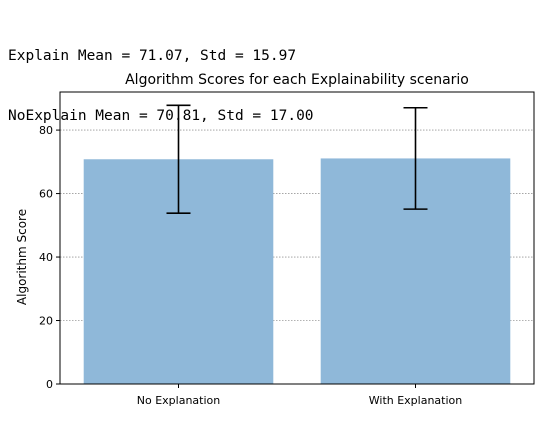 This screenshot has width=546, height=424. What do you see at coordinates (46, 194) in the screenshot?
I see `y-tick-label: 60` at bounding box center [46, 194].